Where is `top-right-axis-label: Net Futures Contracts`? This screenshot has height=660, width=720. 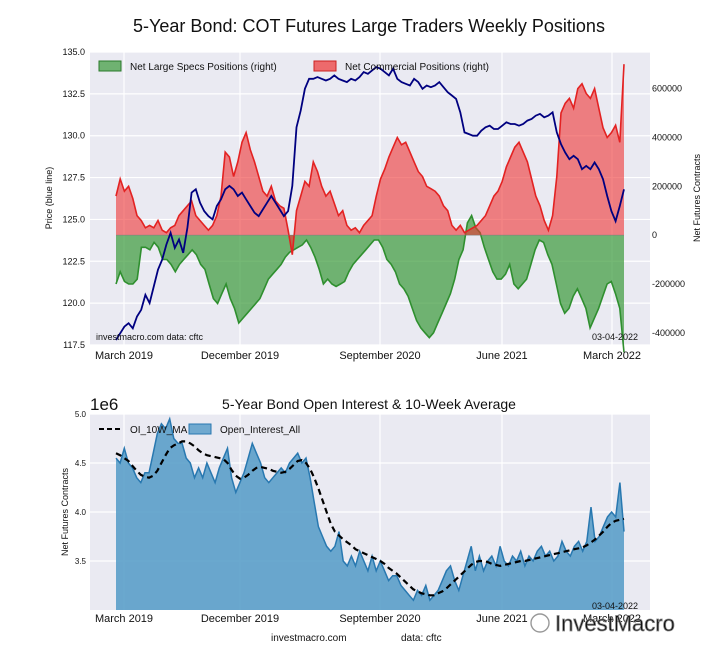
top-right-axis-label: Net Futures Contracts is located at coordinates (697, 197).